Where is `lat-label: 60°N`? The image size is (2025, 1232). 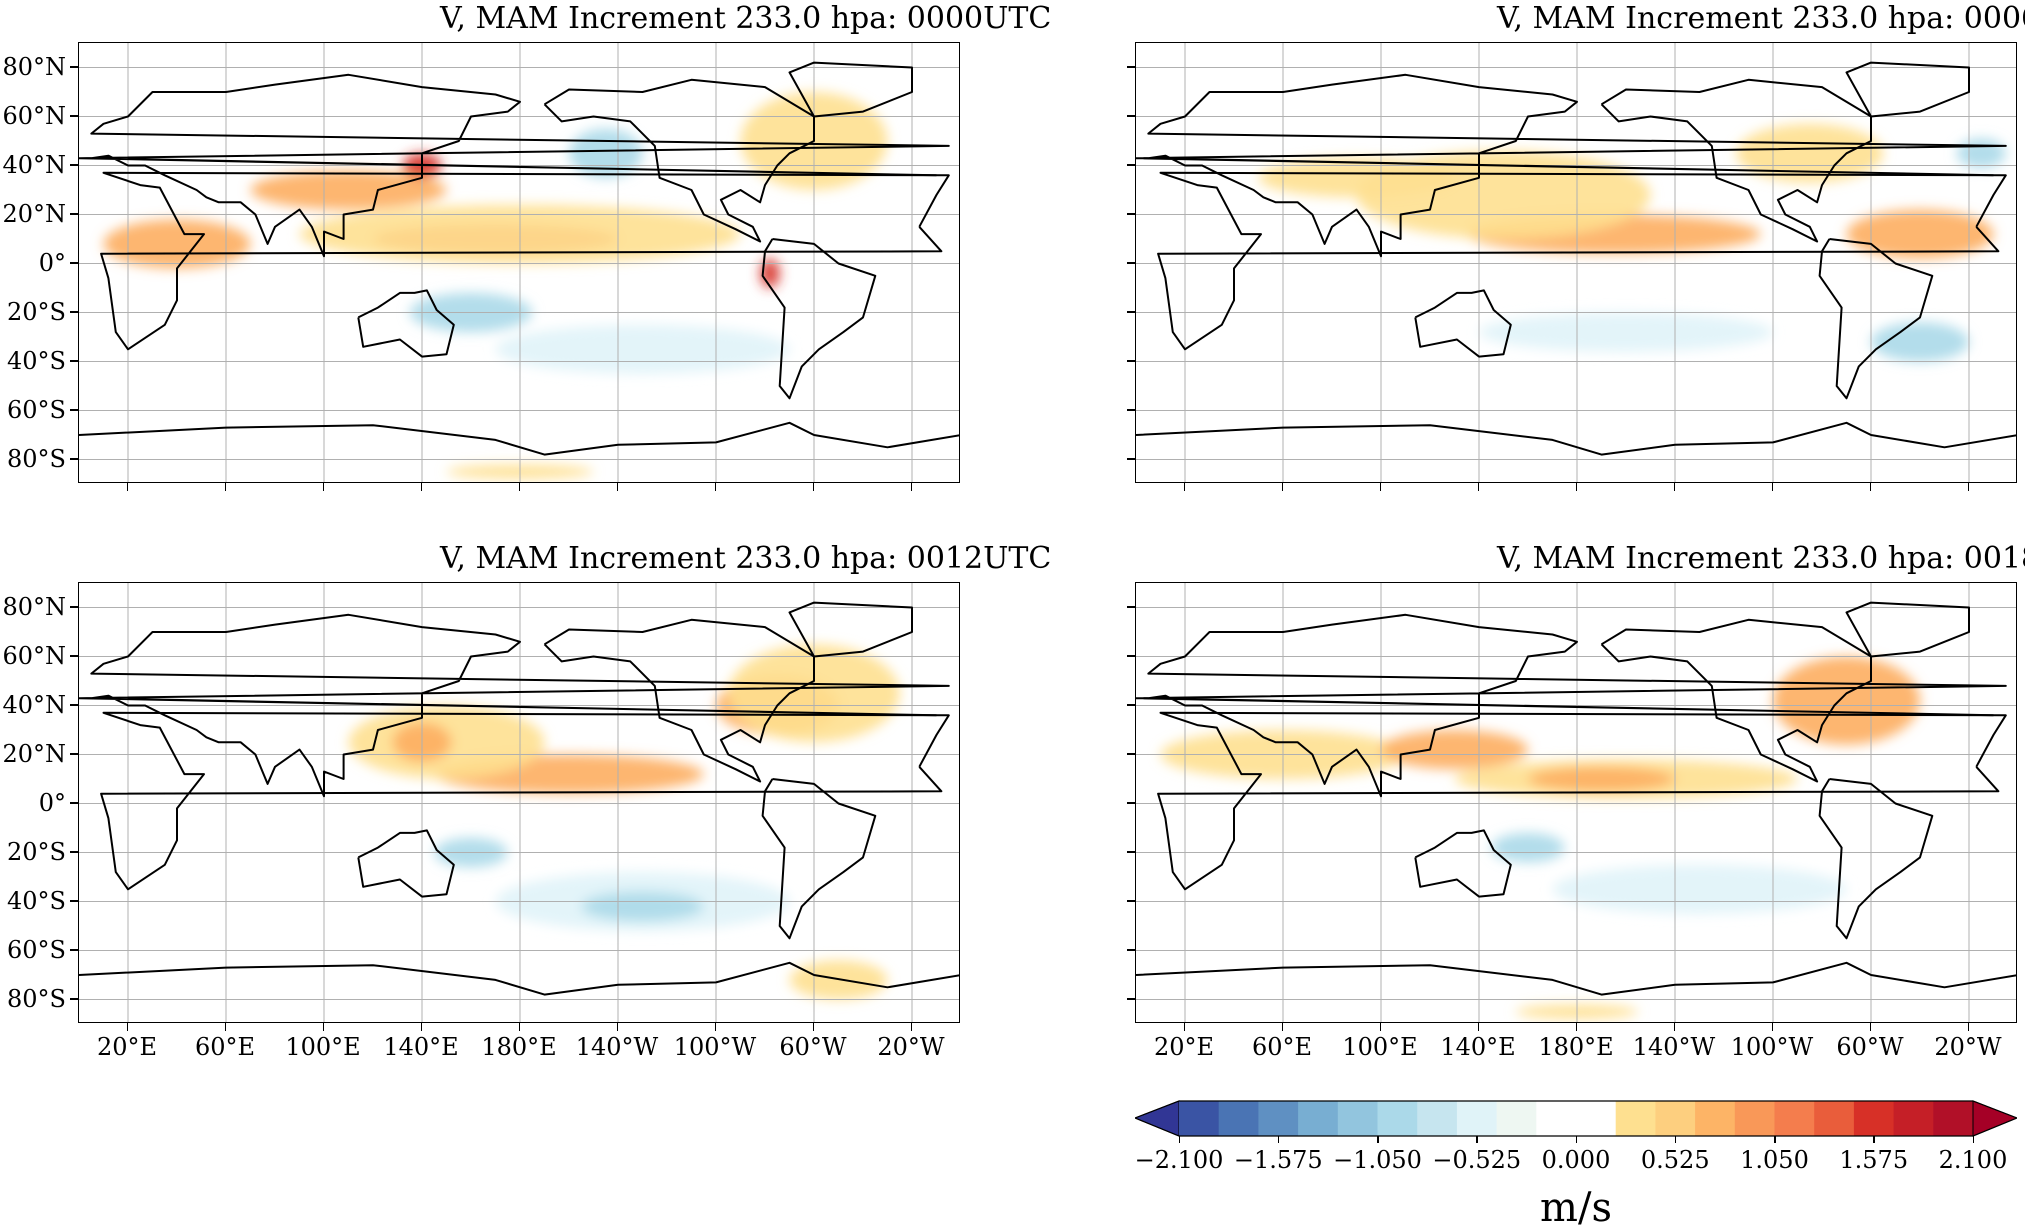 lat-label: 60°N is located at coordinates (34, 115).